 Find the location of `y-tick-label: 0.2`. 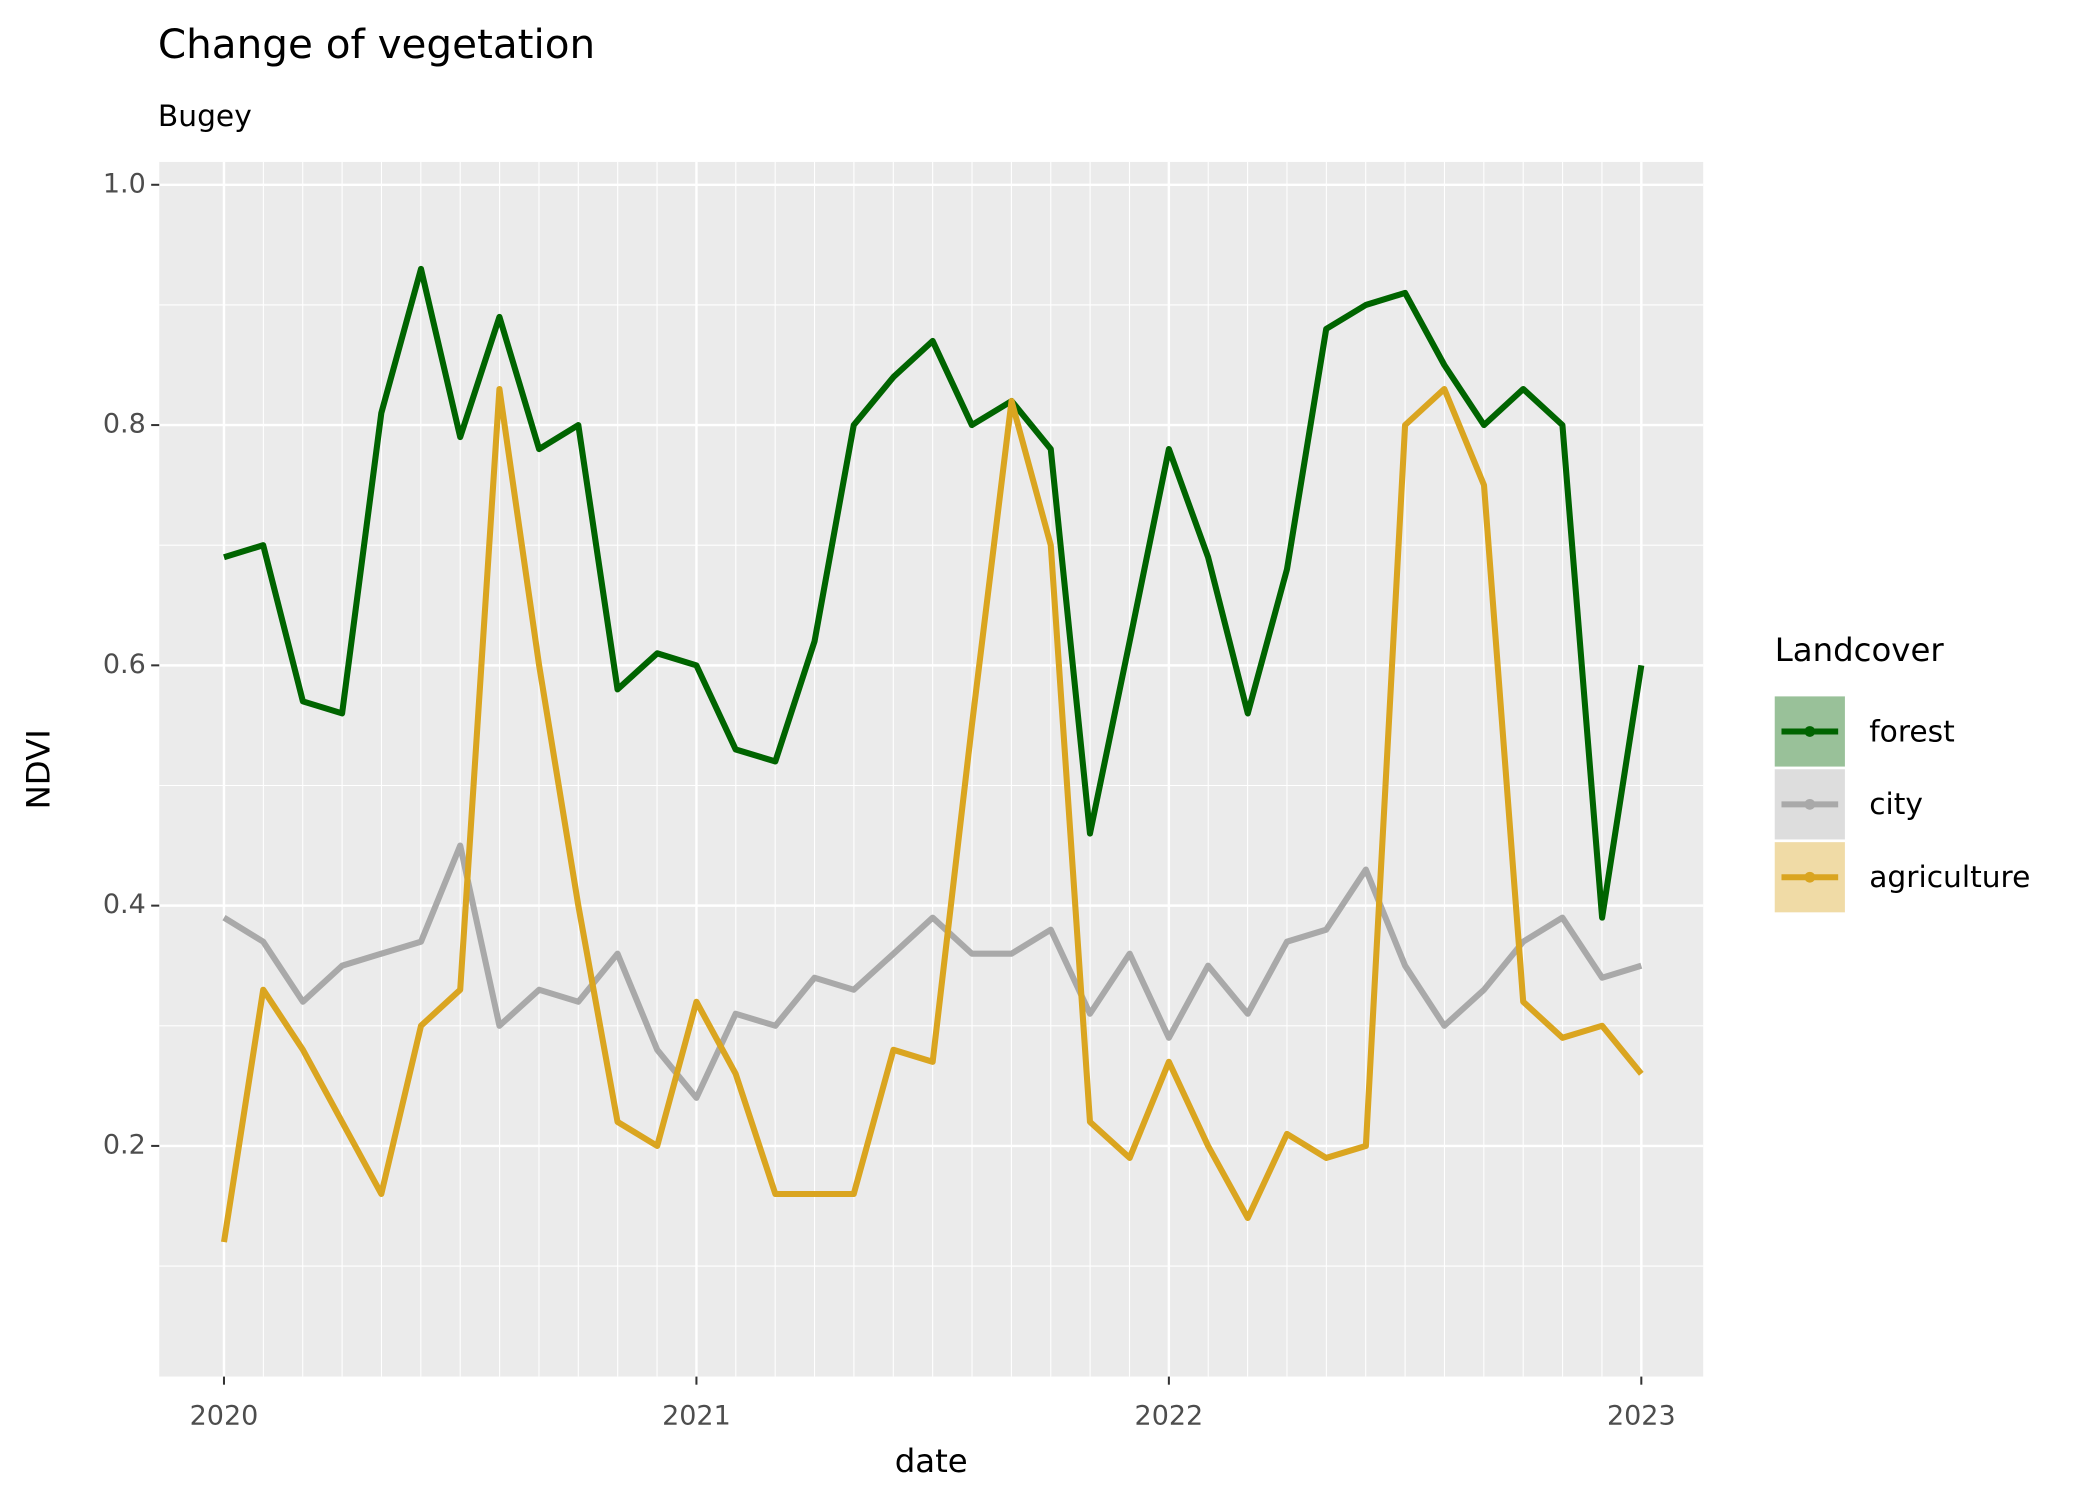

y-tick-label: 0.2 is located at coordinates (124, 1144).